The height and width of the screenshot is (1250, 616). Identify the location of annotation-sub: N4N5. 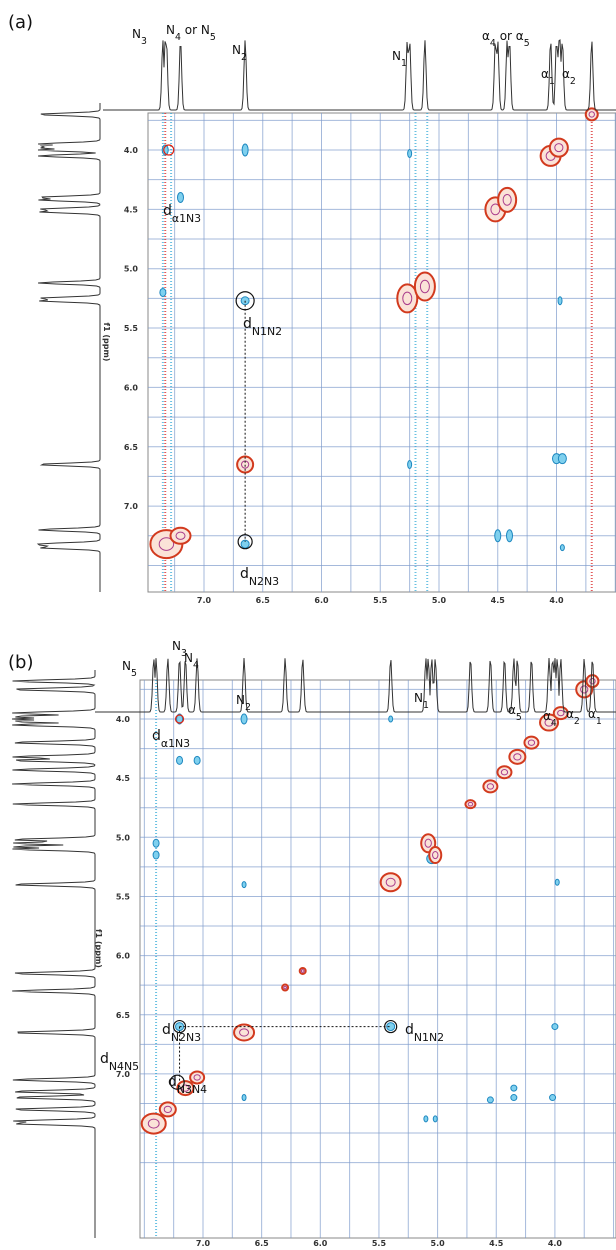
(124, 1066).